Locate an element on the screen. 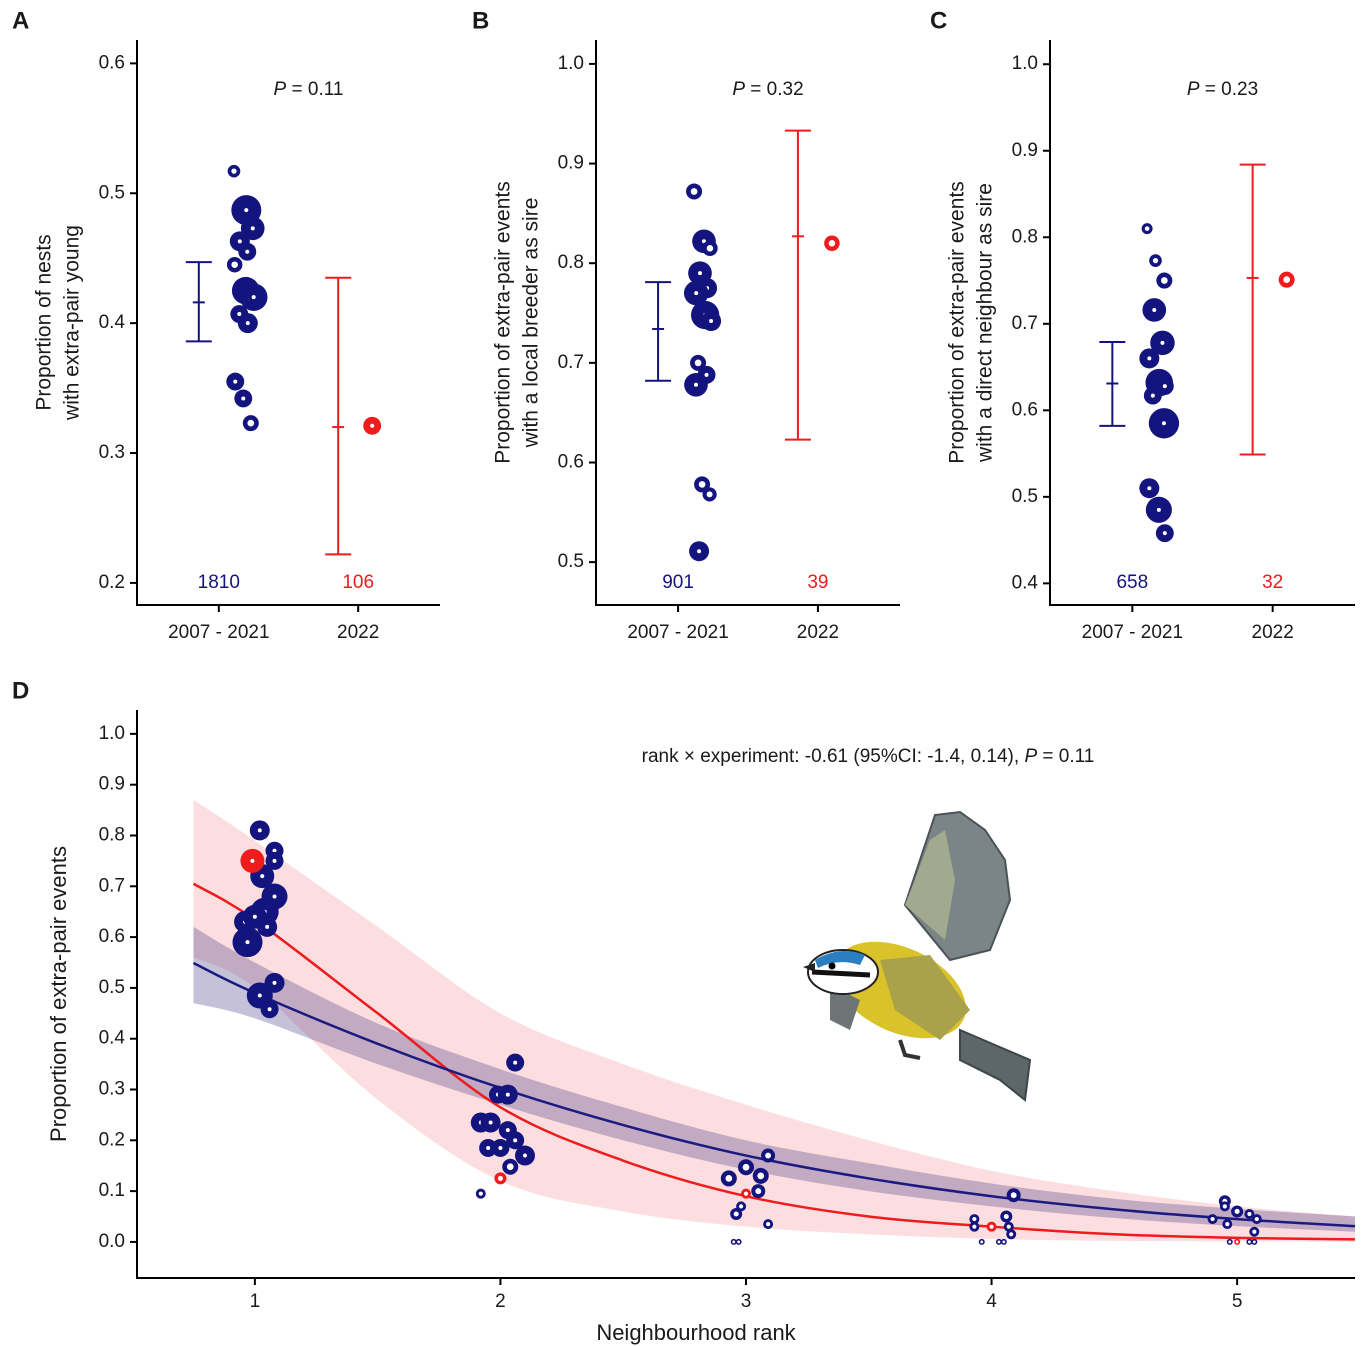 This screenshot has width=1361, height=1346. y-tick-label: 0.3 is located at coordinates (112, 452).